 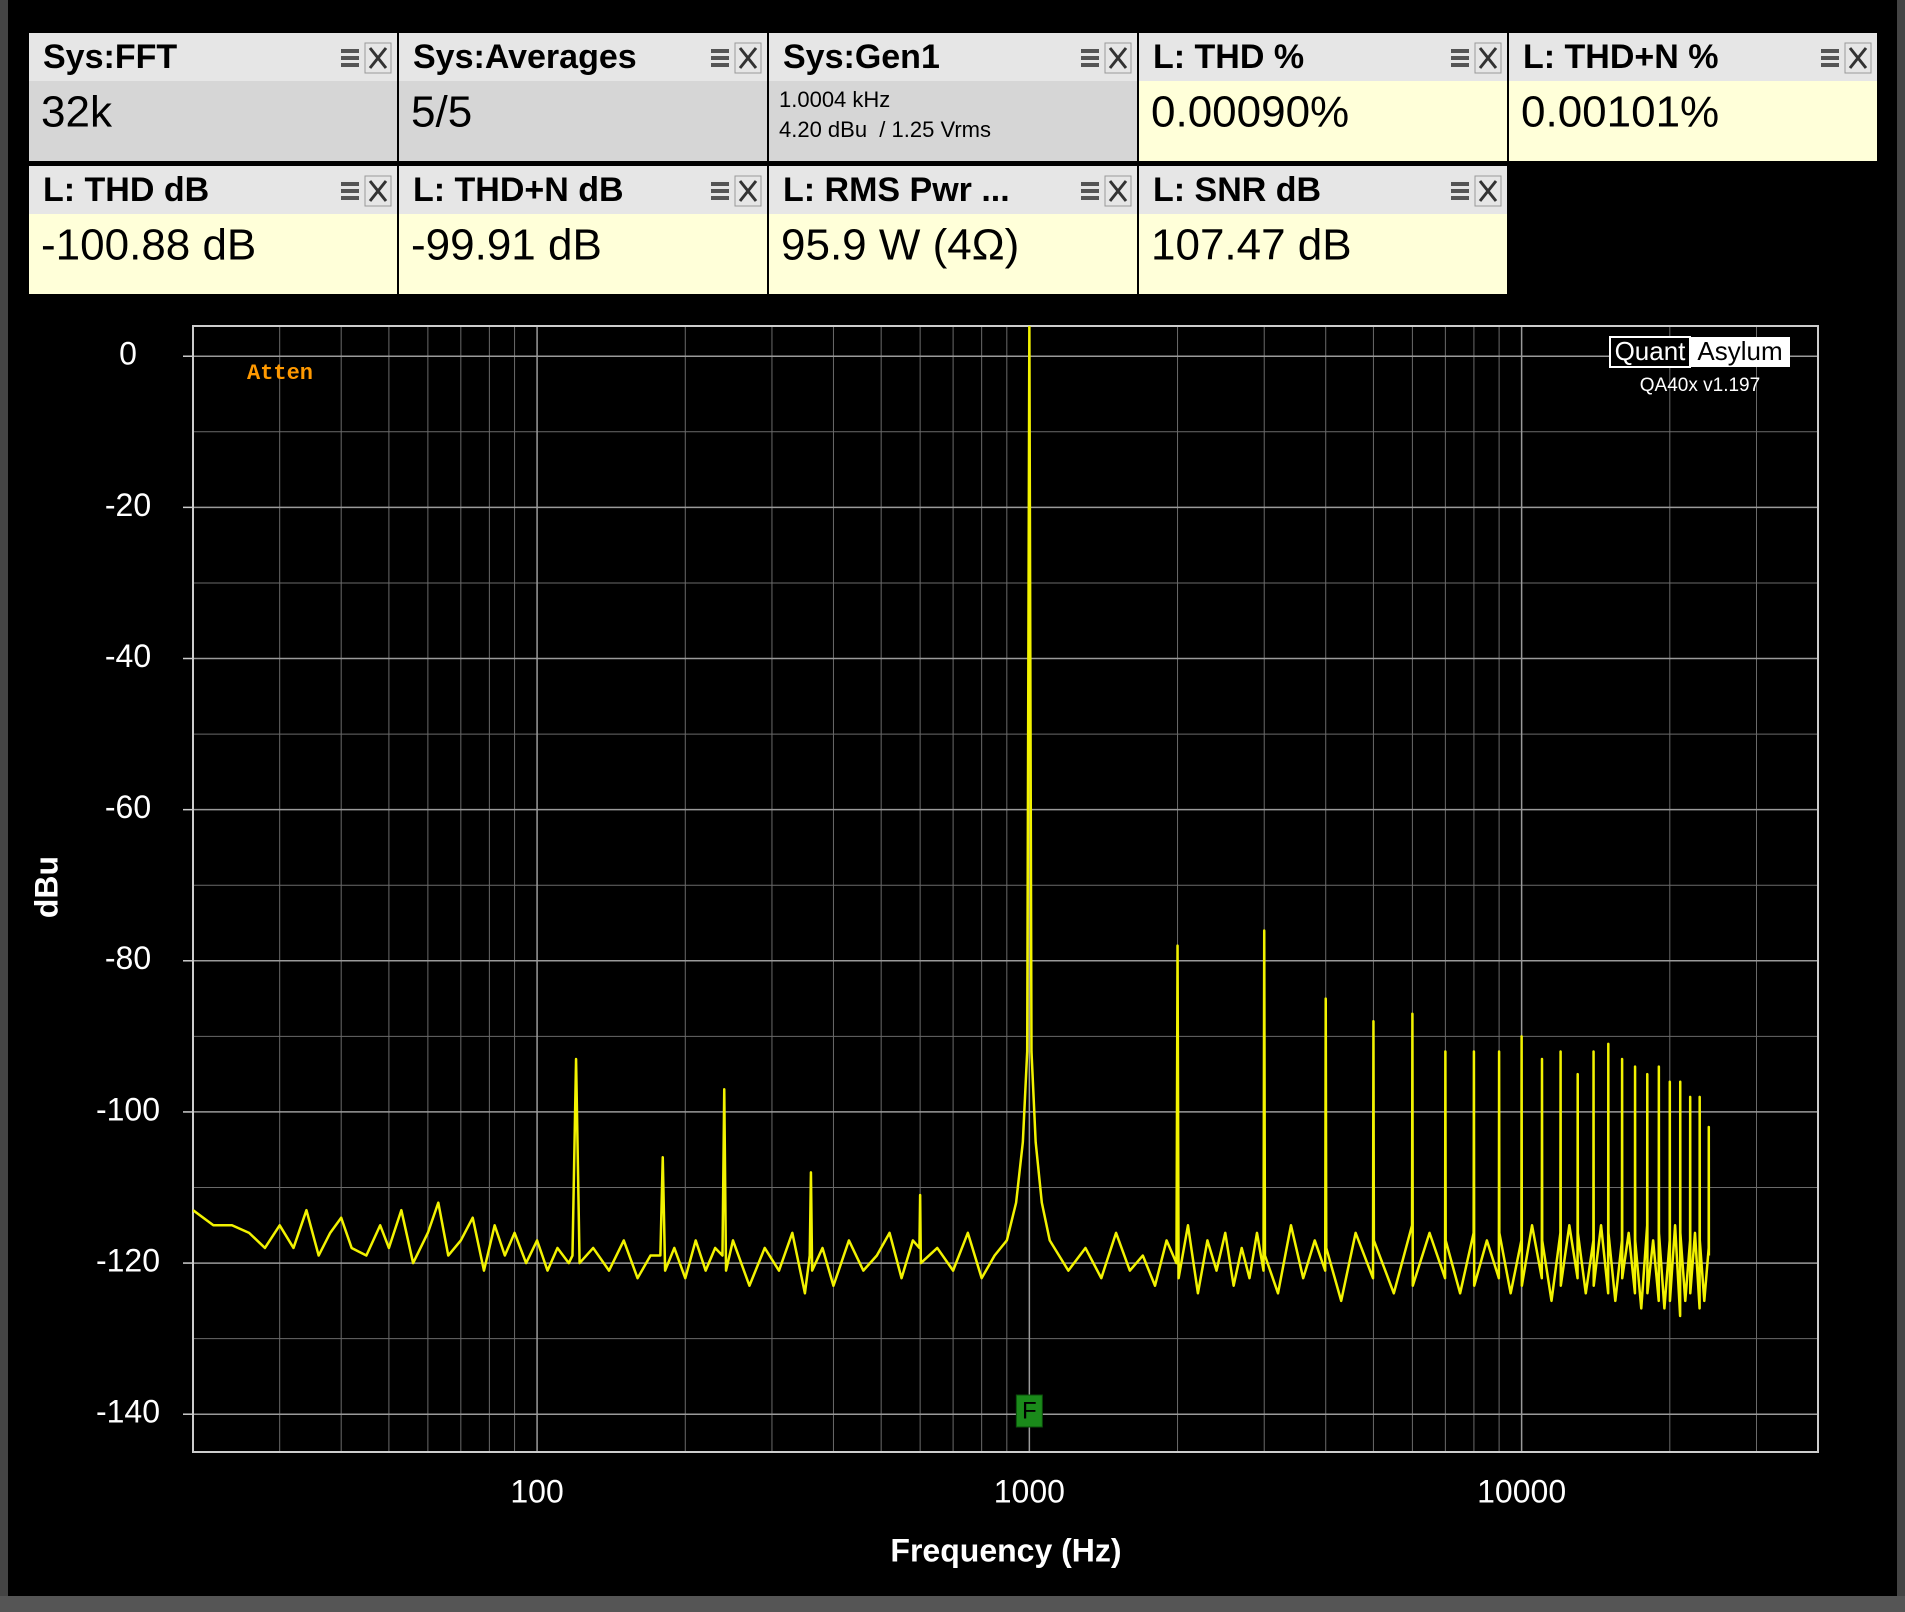 I want to click on widget-title: Sys:Averages, so click(x=525, y=57).